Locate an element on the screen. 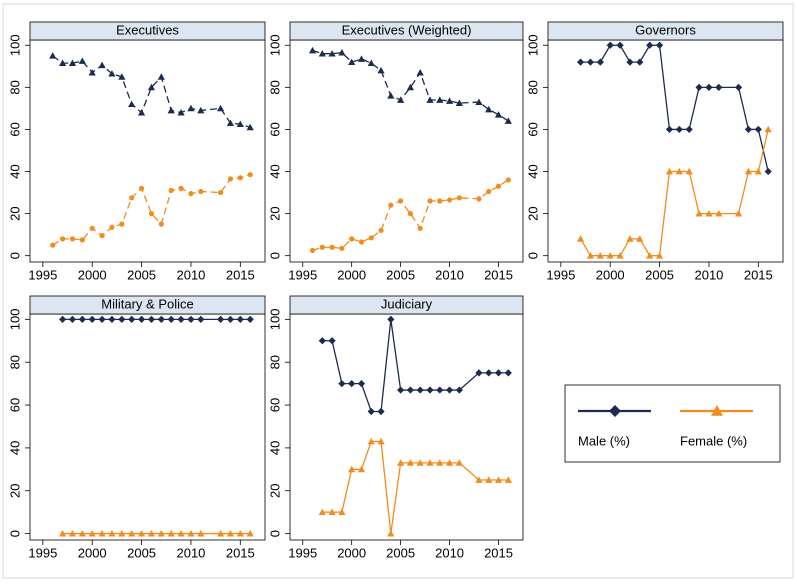  plot-frame is located at coordinates (406, 151).